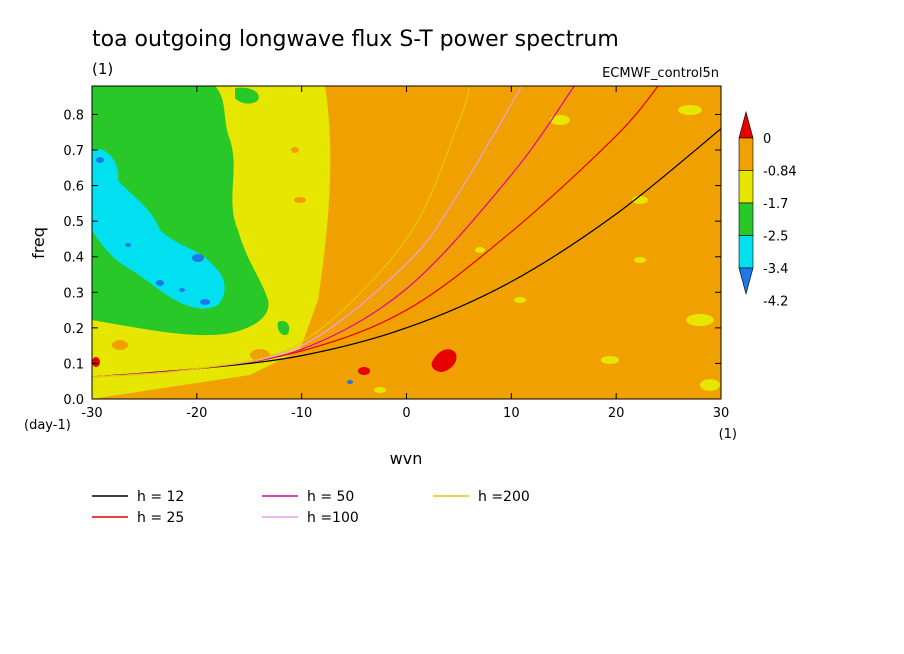 Image resolution: width=904 pixels, height=654 pixels. I want to click on y-tick-label: 0.2, so click(73, 329).